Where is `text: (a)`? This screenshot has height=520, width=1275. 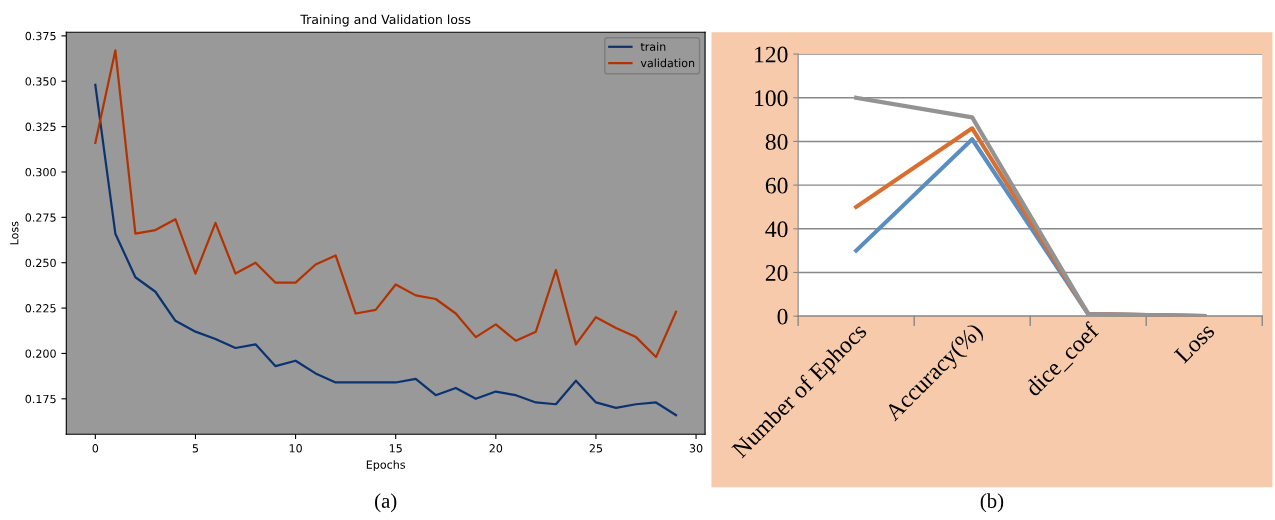
text: (a) is located at coordinates (386, 503).